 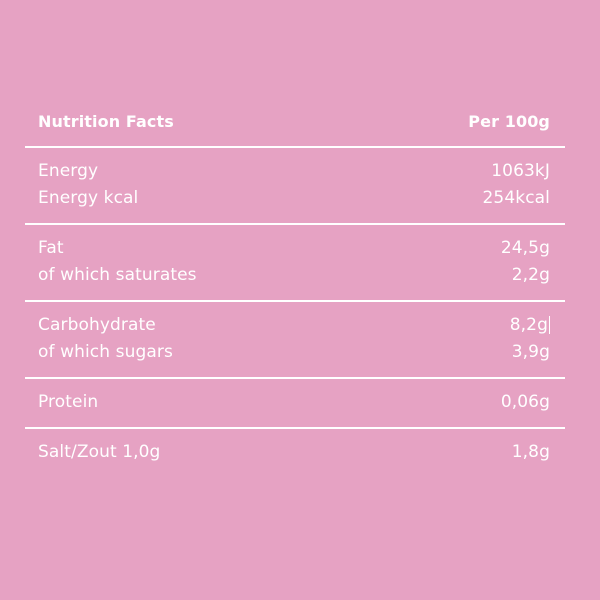 What do you see at coordinates (99, 452) in the screenshot?
I see `salt-label: Salt/Zout 1,0g` at bounding box center [99, 452].